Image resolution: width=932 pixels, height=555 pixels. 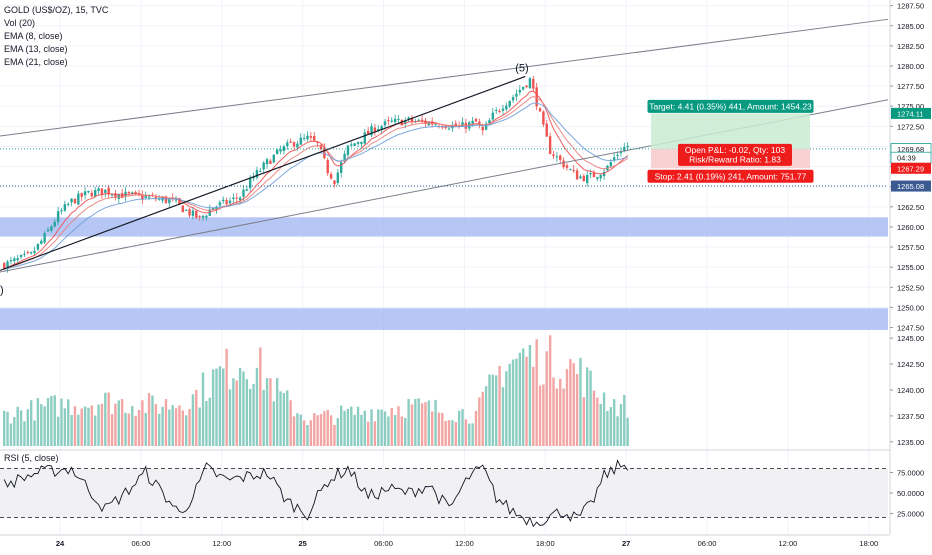 I want to click on rsi-line, so click(x=316, y=493).